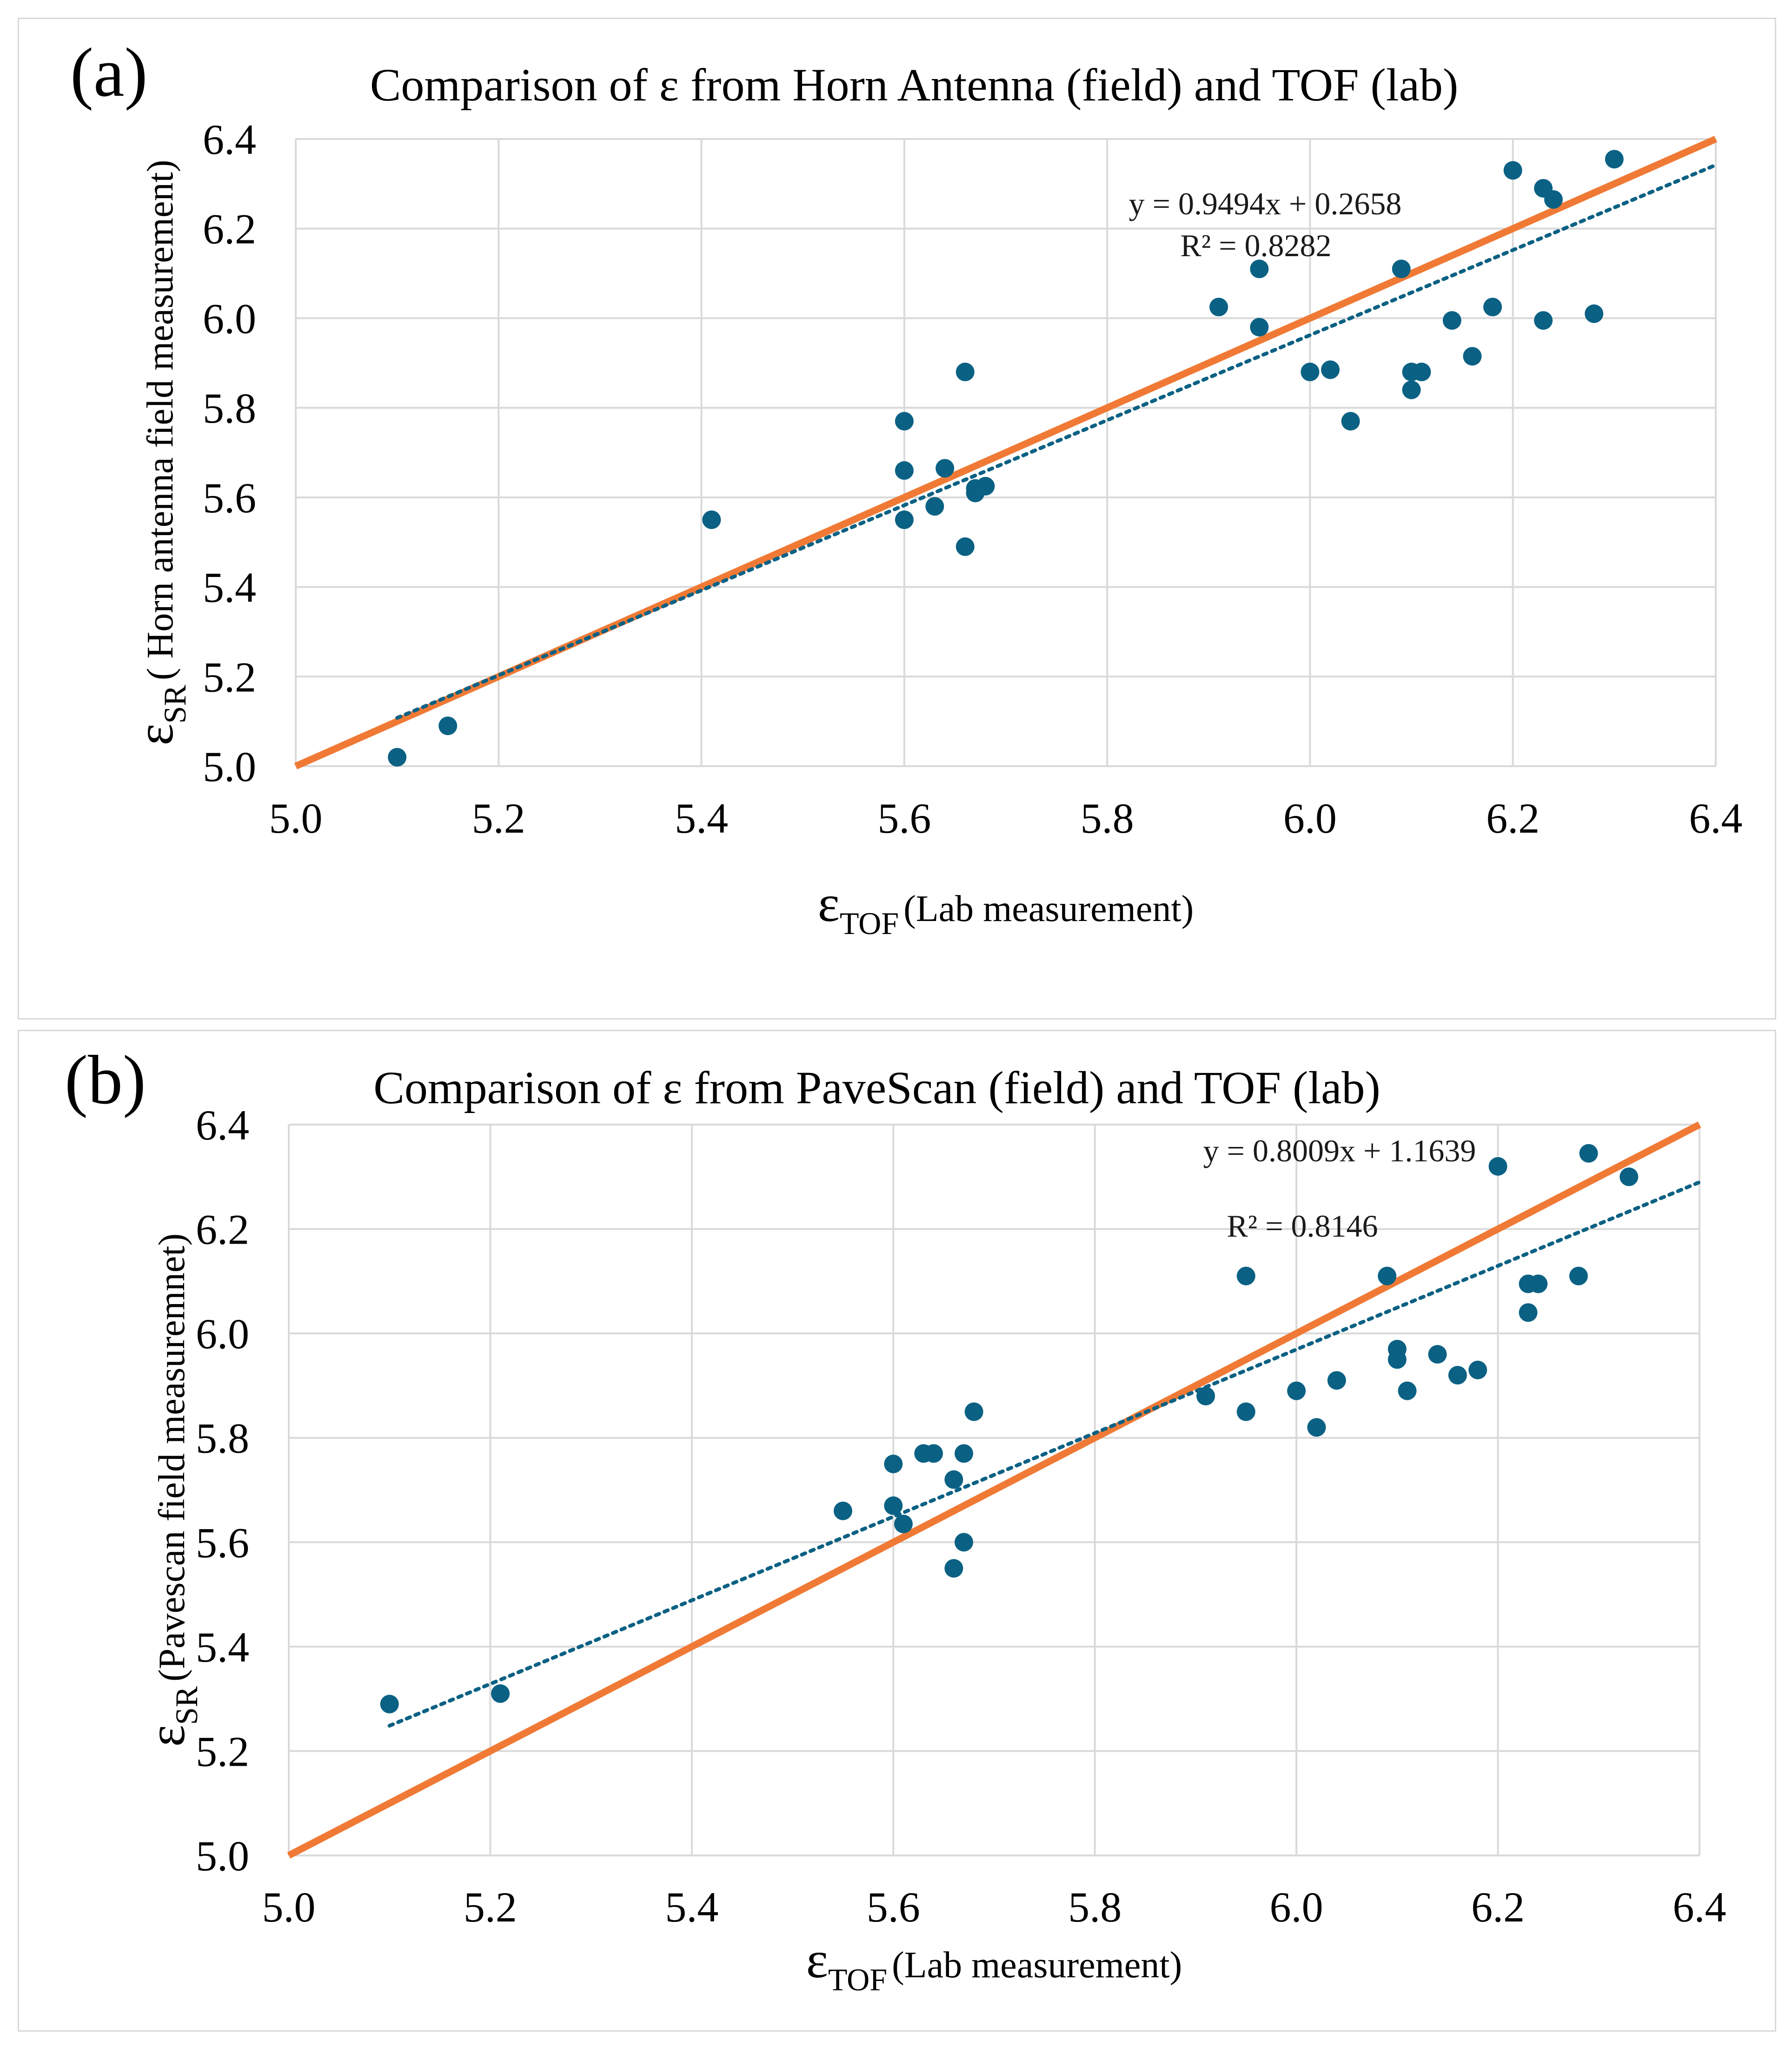 Image resolution: width=1792 pixels, height=2047 pixels. What do you see at coordinates (1302, 1226) in the screenshot?
I see `r-squared-label: R² = 0.8146` at bounding box center [1302, 1226].